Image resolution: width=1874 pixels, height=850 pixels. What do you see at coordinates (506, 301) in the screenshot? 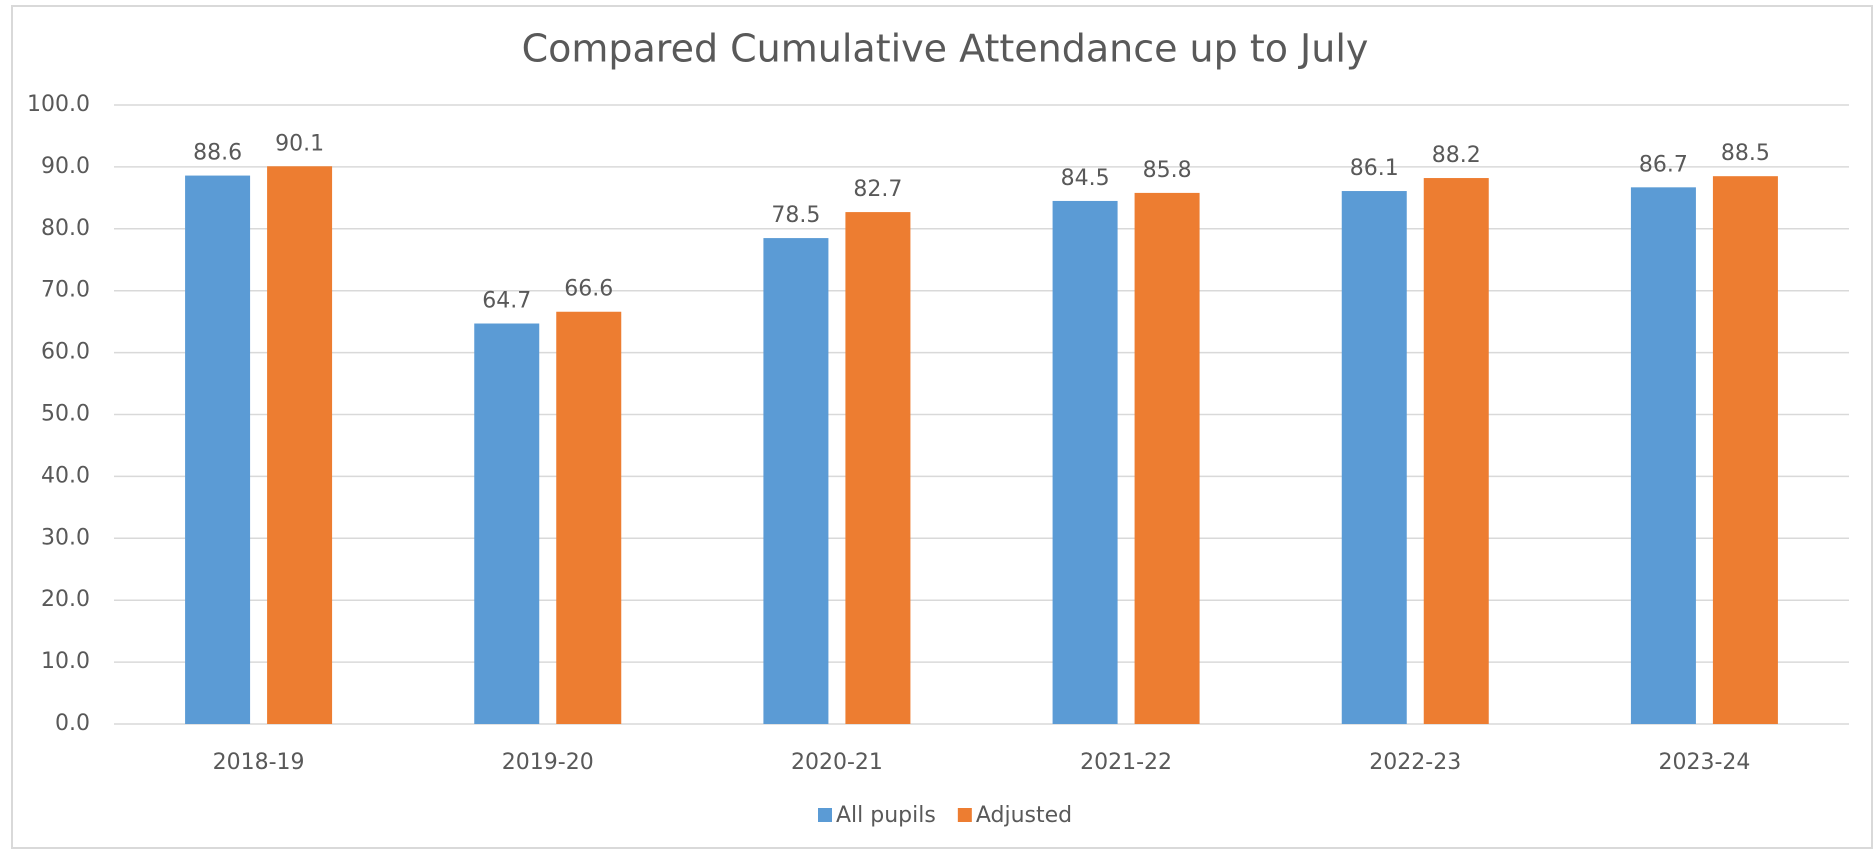
I see `value-label: 64.7` at bounding box center [506, 301].